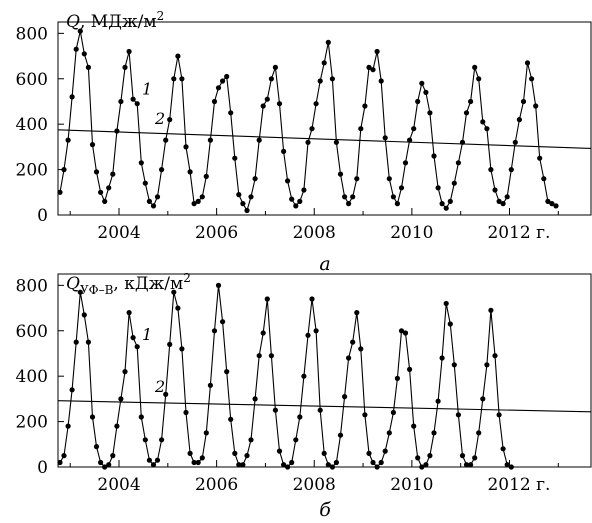  What do you see at coordinates (42, 216) in the screenshot?
I see `y-tick-label: 0` at bounding box center [42, 216].